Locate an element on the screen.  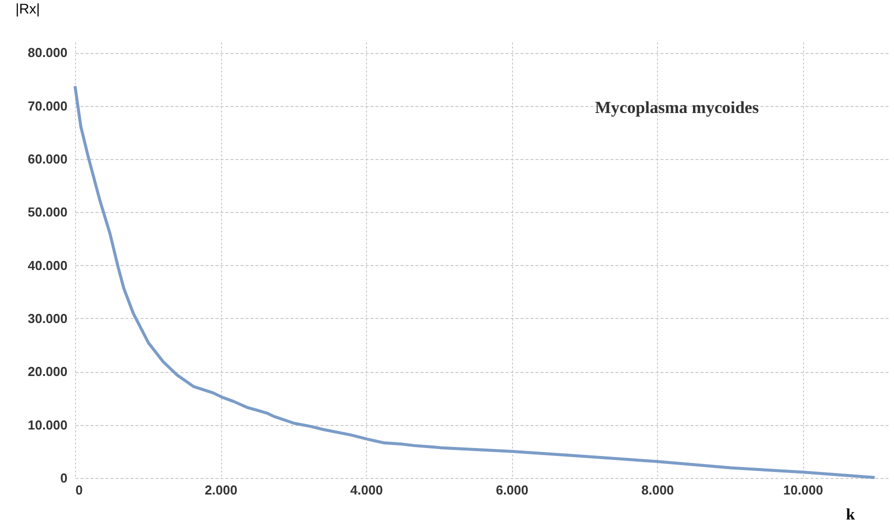
x-tick-label: 10.000 is located at coordinates (803, 490).